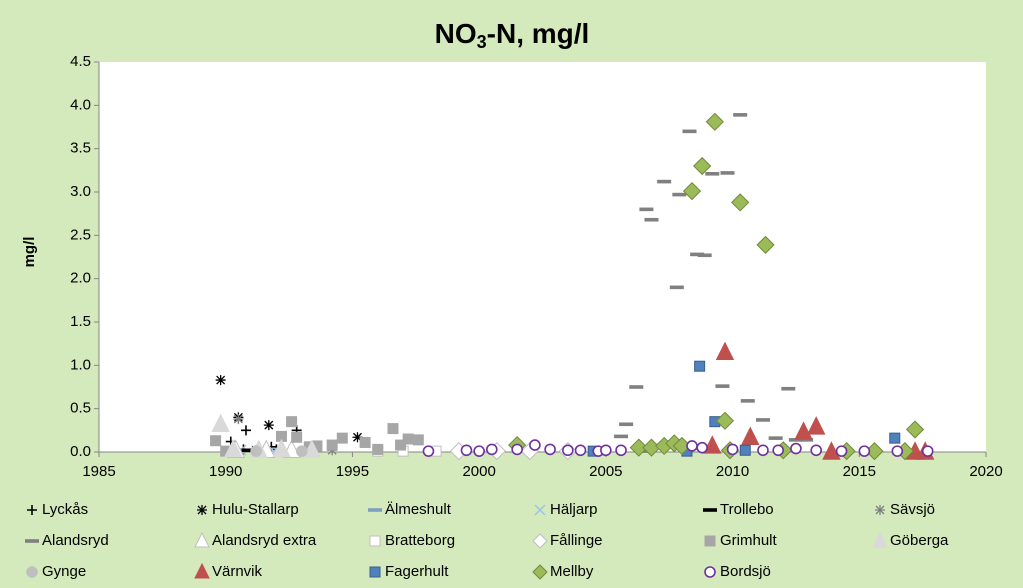 The height and width of the screenshot is (588, 1023). What do you see at coordinates (245, 430) in the screenshot?
I see `marker-plus` at bounding box center [245, 430].